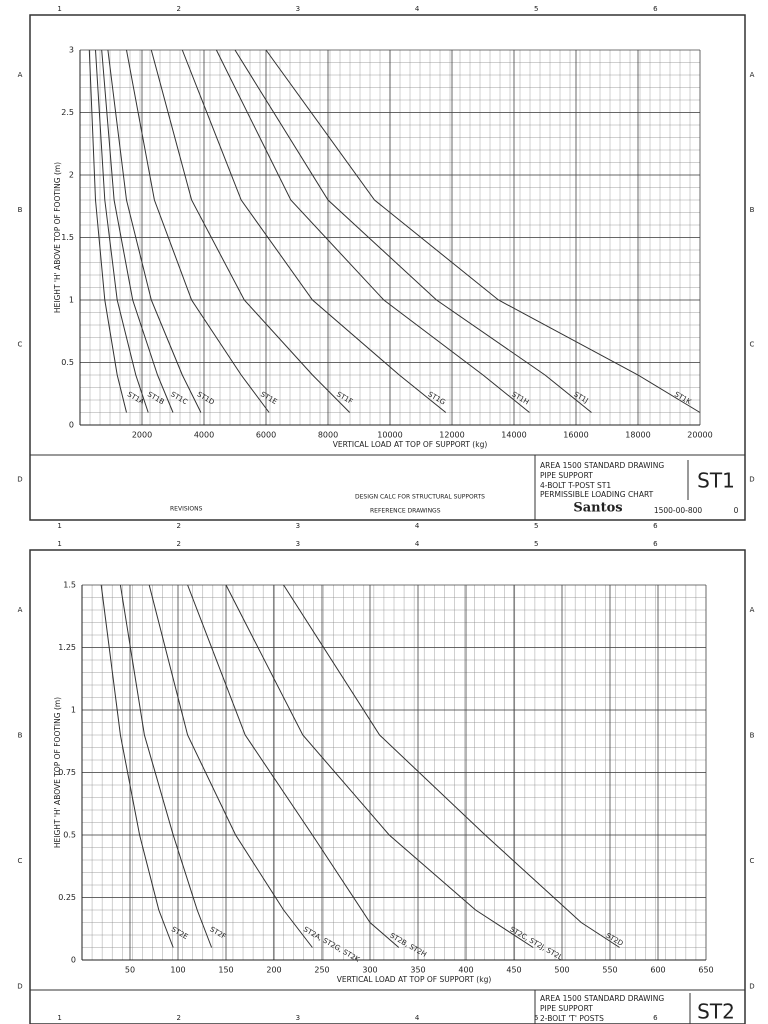  I want to click on x-tick-label: 4000, so click(204, 435).